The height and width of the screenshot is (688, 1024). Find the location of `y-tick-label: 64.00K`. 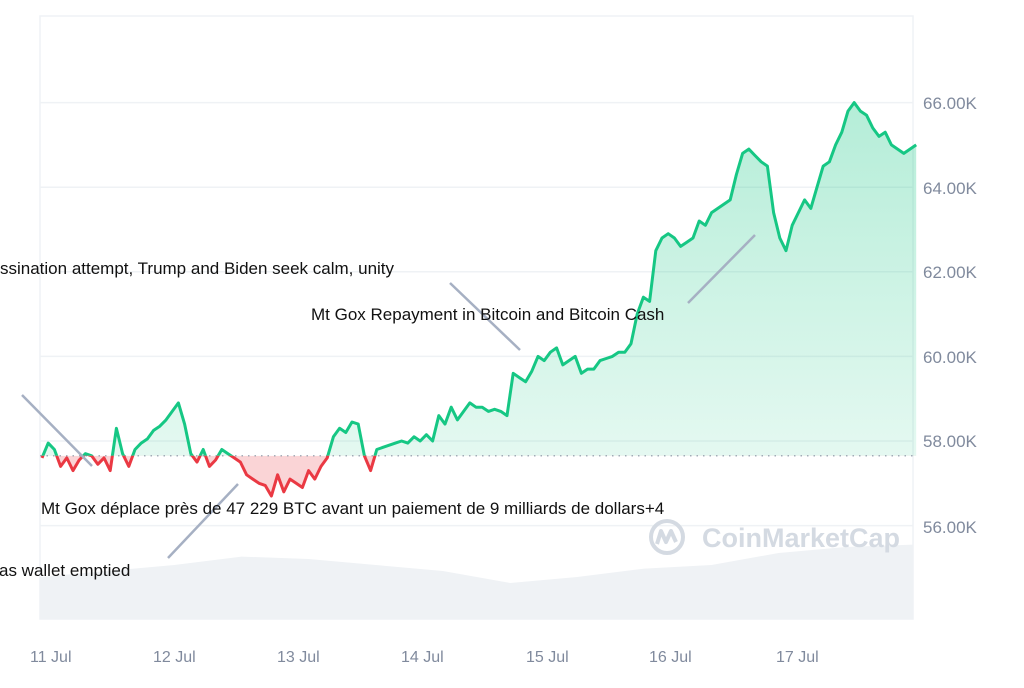

y-tick-label: 64.00K is located at coordinates (950, 188).